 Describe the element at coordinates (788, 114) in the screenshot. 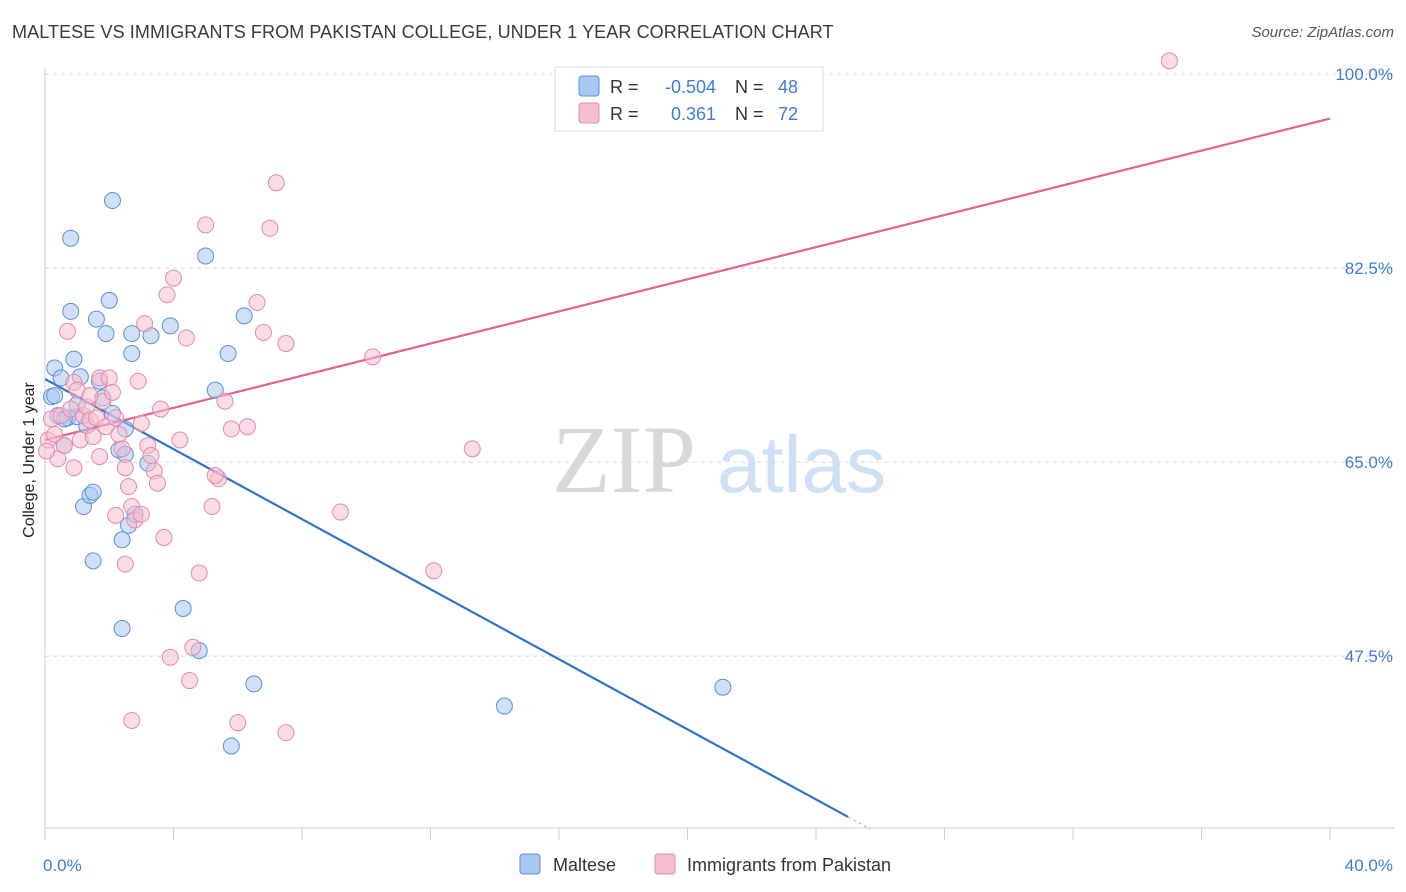

I see `legend-n-value-2: 72` at that location.